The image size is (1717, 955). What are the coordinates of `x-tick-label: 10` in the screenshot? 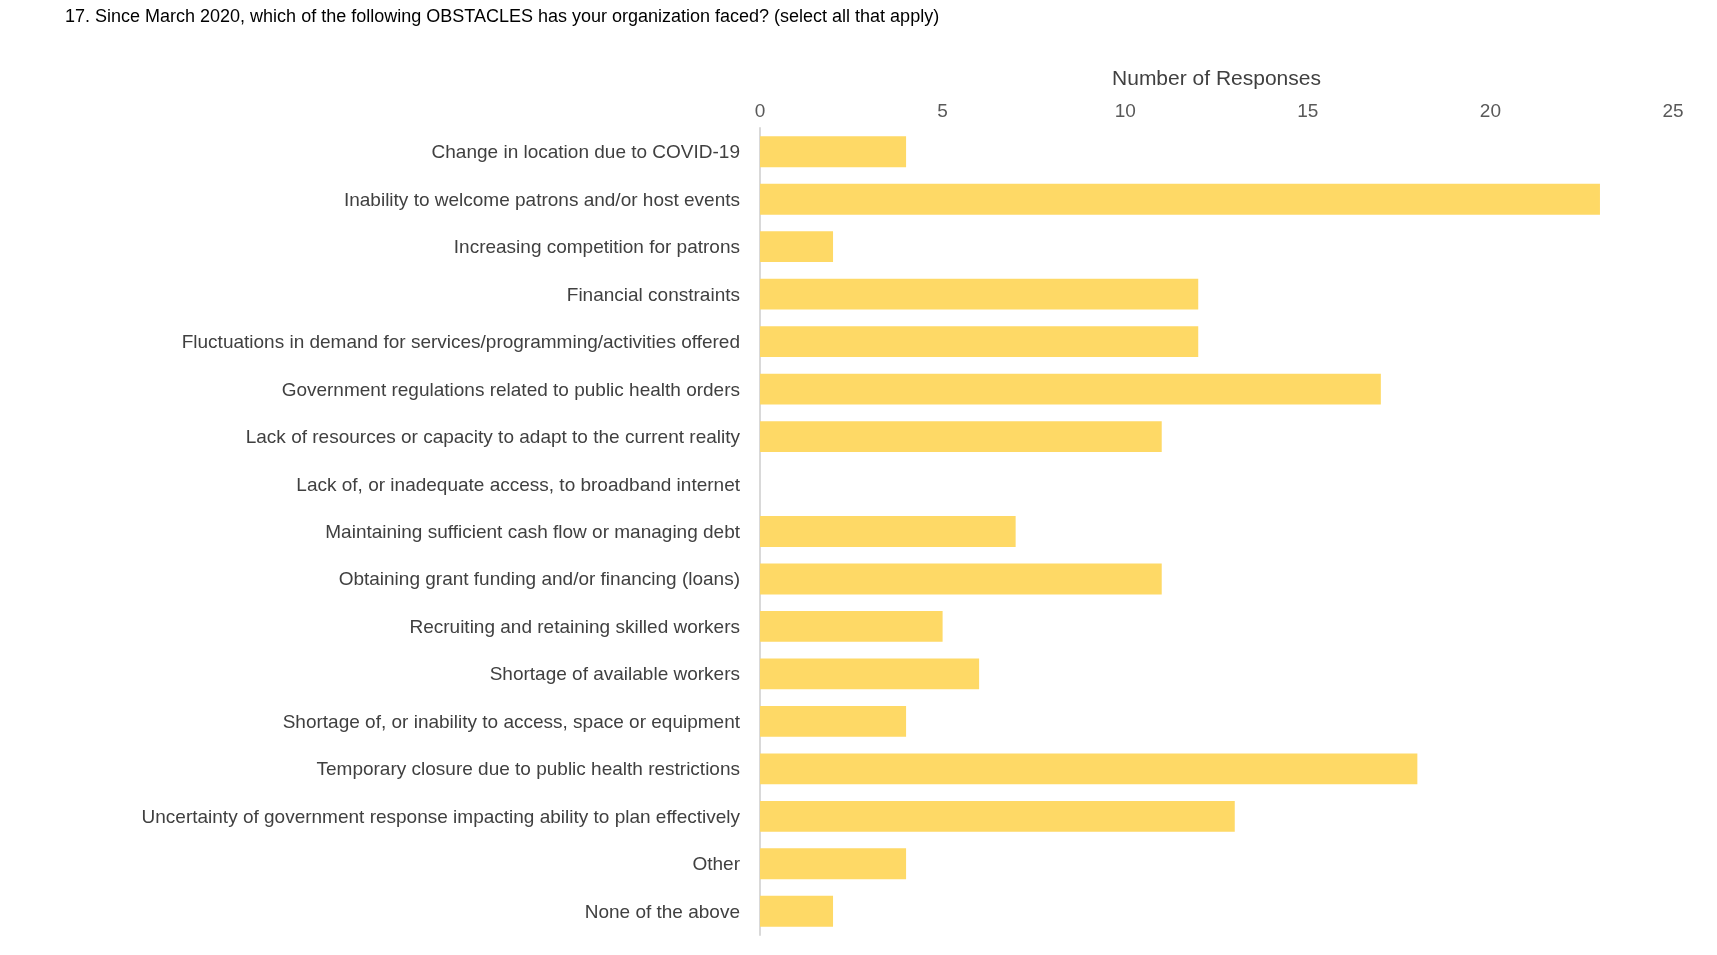 It's located at (1125, 110).